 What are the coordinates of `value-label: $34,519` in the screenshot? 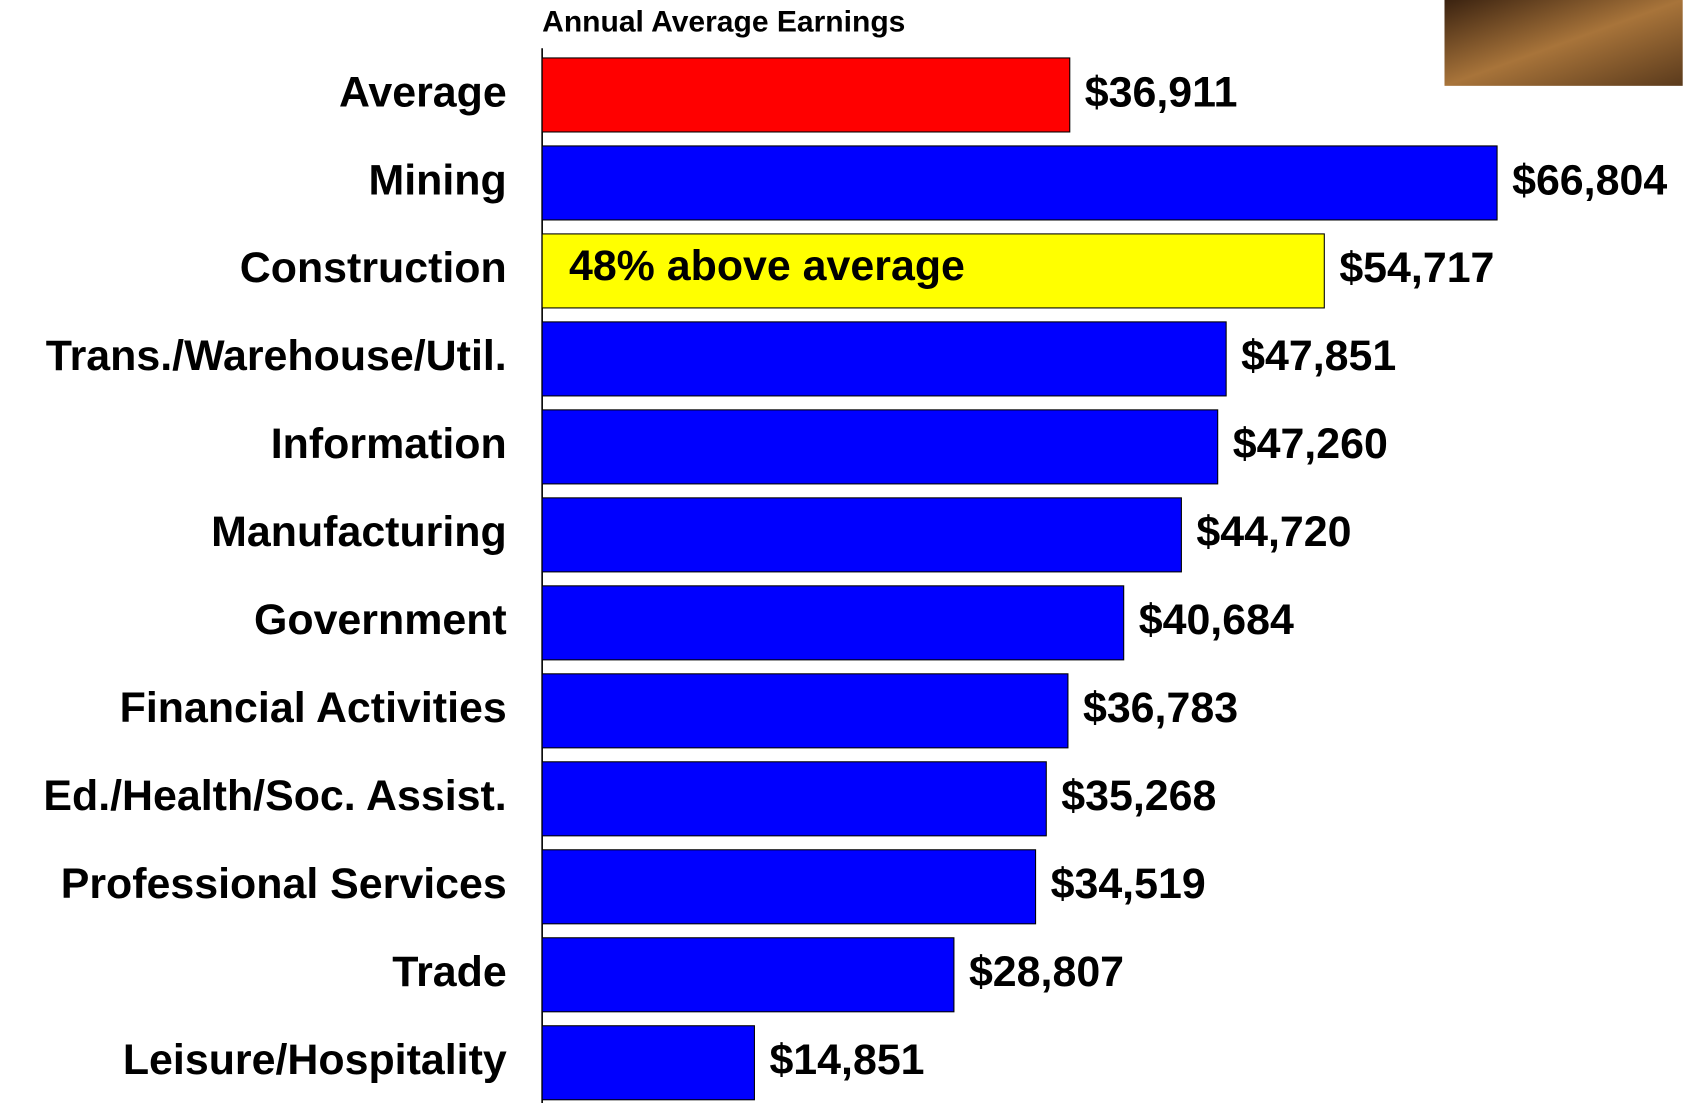 It's located at (1128, 884).